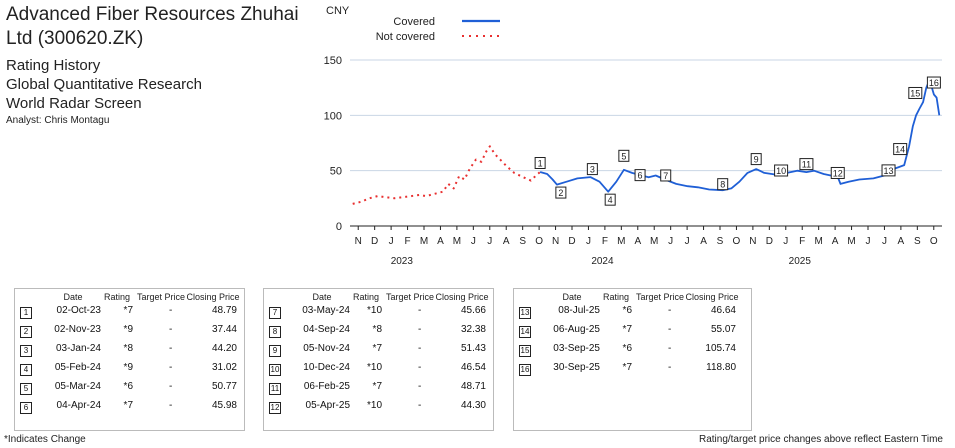 Image resolution: width=955 pixels, height=448 pixels. I want to click on row-date: 10-Dec-24, so click(326, 367).